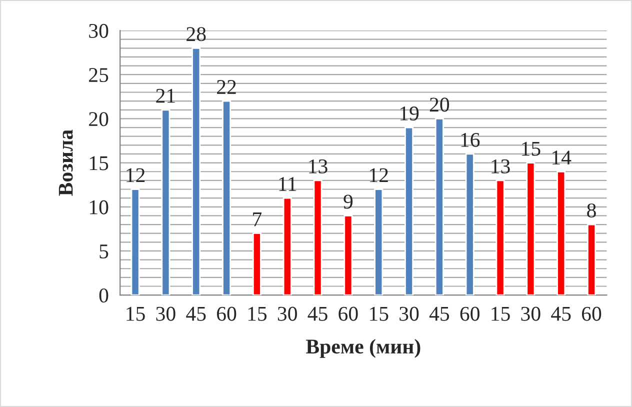 The height and width of the screenshot is (407, 632). What do you see at coordinates (99, 163) in the screenshot?
I see `y-tick-label: 15` at bounding box center [99, 163].